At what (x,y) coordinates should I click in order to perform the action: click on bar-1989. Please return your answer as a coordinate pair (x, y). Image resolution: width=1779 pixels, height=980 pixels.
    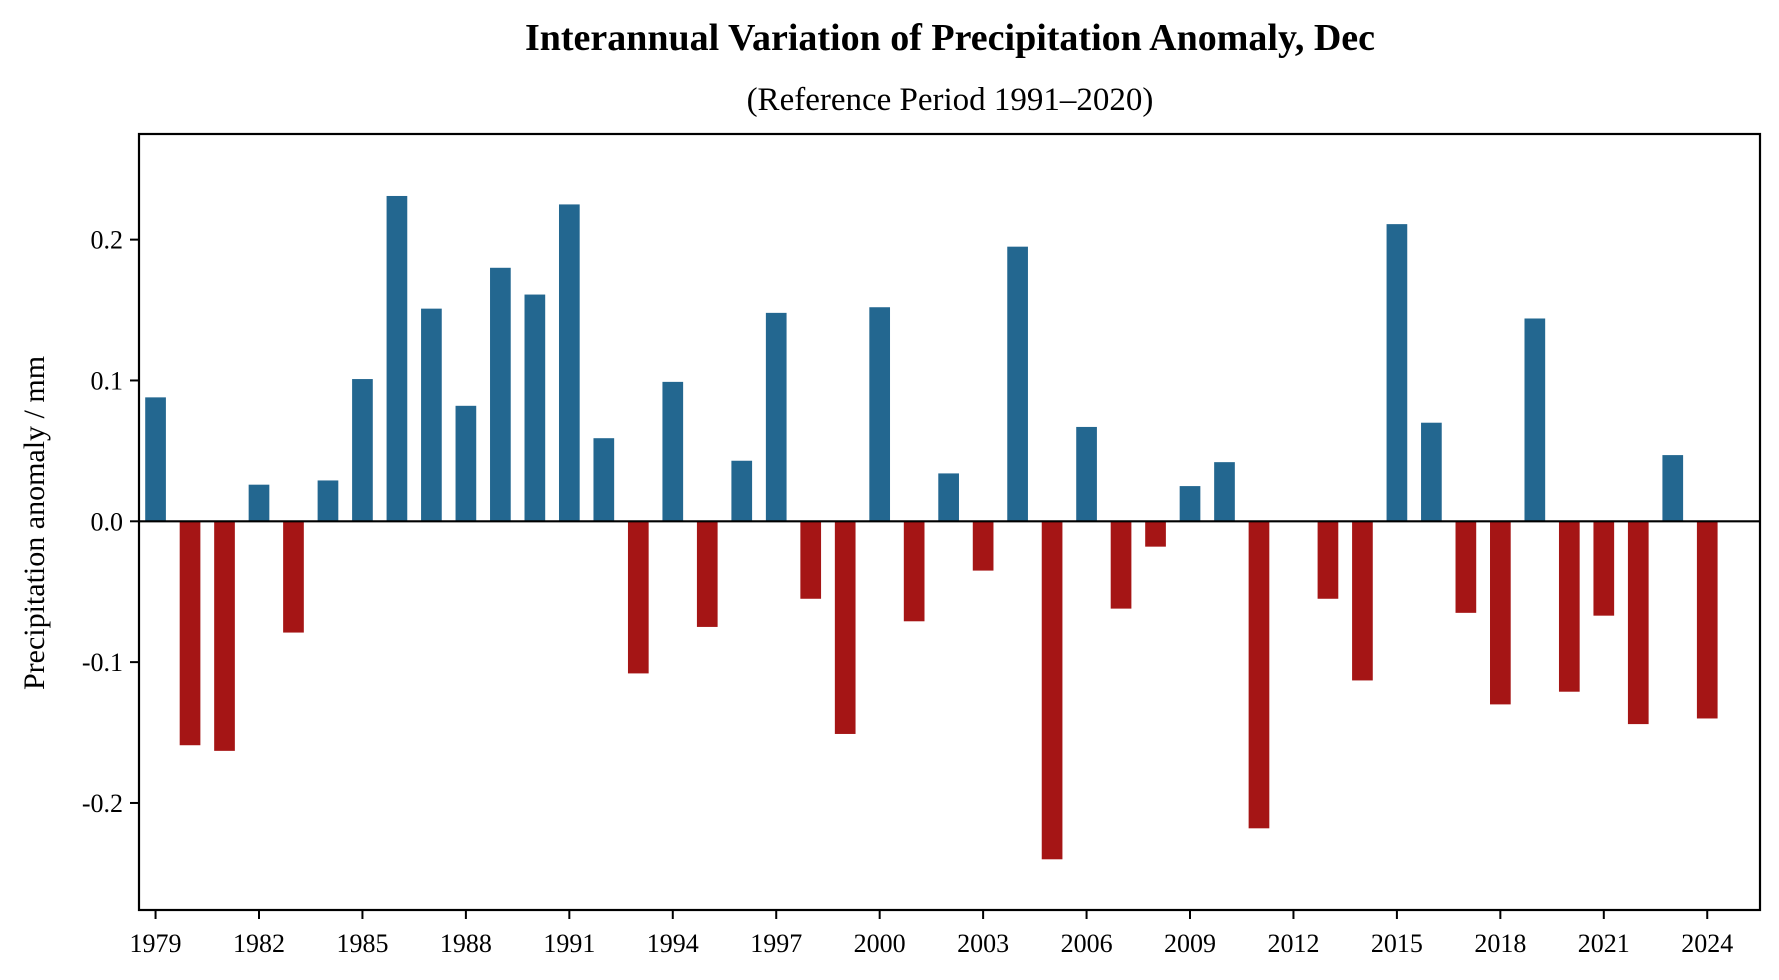
    Looking at the image, I should click on (500, 394).